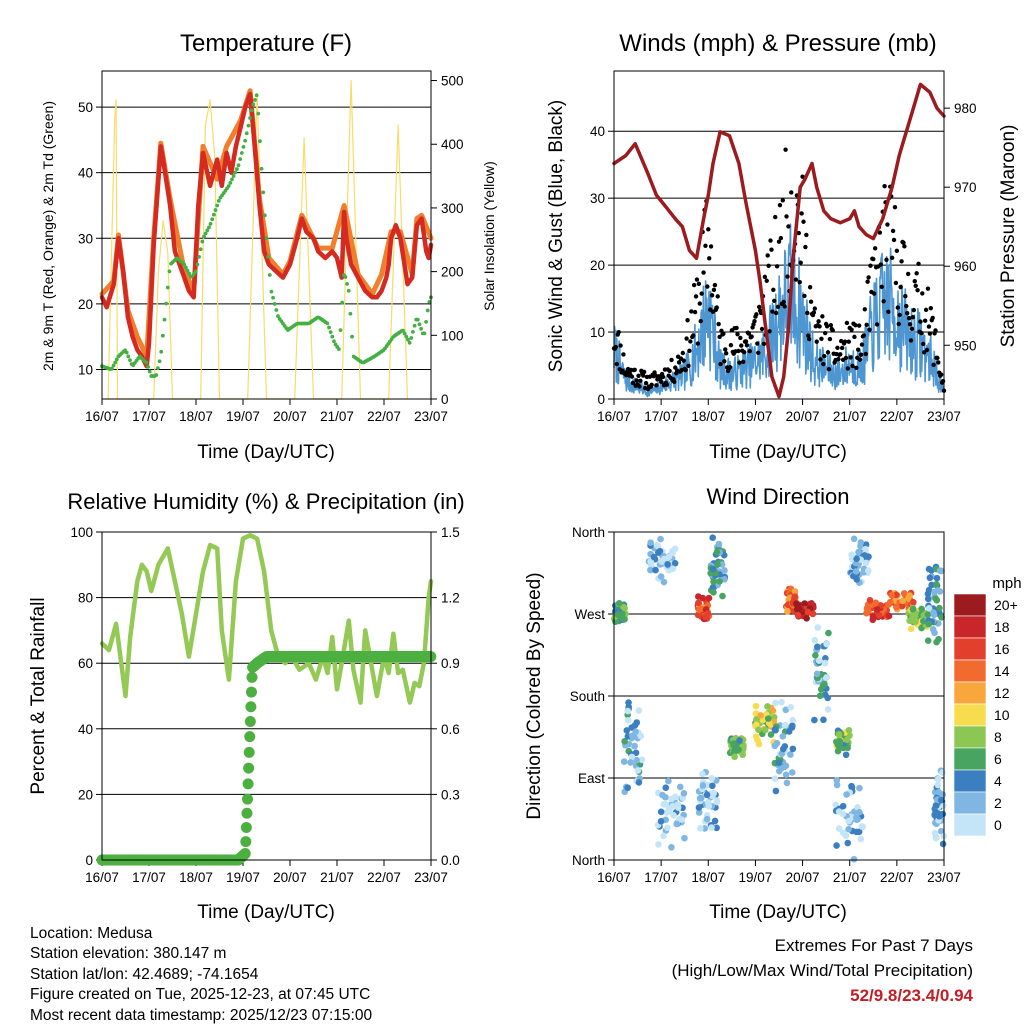 The height and width of the screenshot is (1026, 1024). What do you see at coordinates (873, 945) in the screenshot?
I see `extremes-heading: Extremes For Past 7 Days` at bounding box center [873, 945].